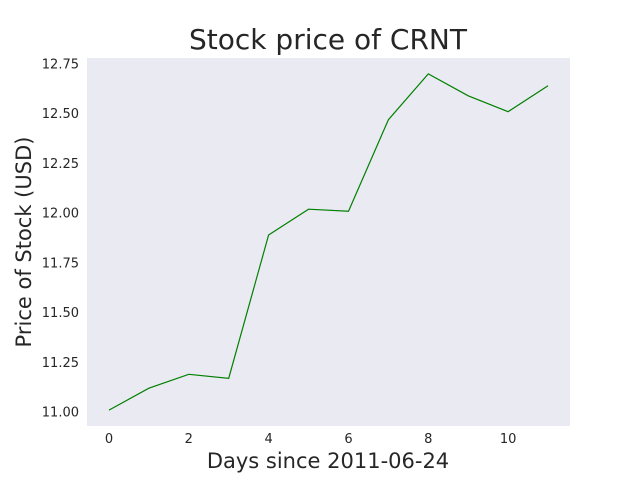 The image size is (640, 480). What do you see at coordinates (60, 164) in the screenshot?
I see `y-tick-label: 12.25` at bounding box center [60, 164].